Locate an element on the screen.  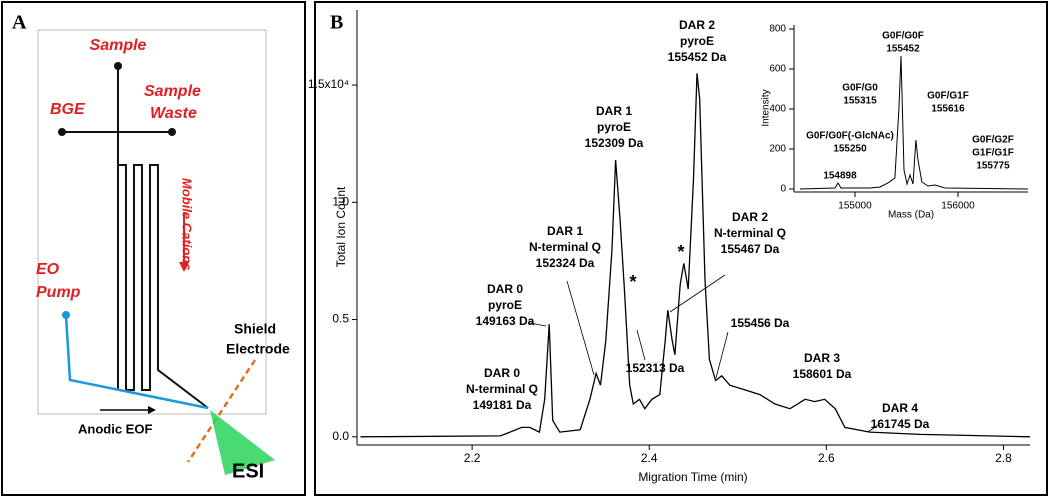
shield-line is located at coordinates (221, 411).